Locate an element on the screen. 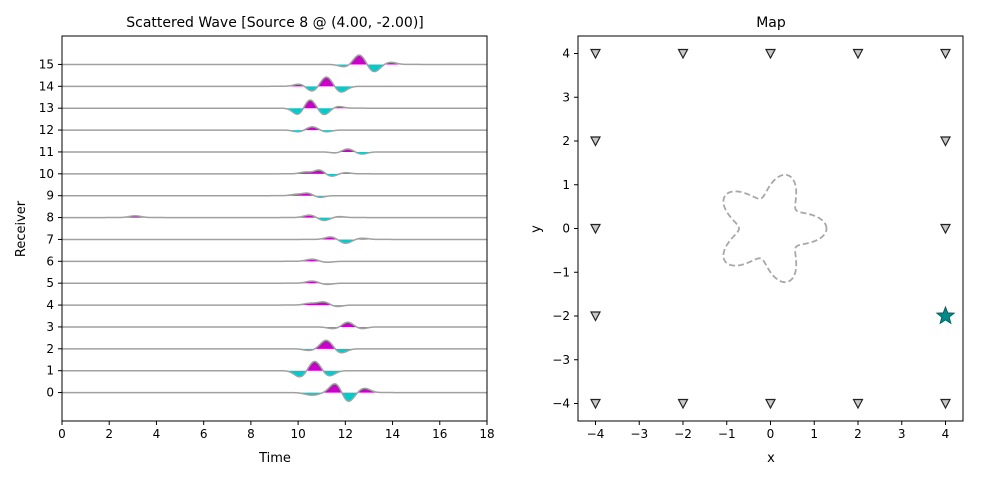 This screenshot has height=484, width=1000. wave-y-tick-label: 15 is located at coordinates (46, 64).